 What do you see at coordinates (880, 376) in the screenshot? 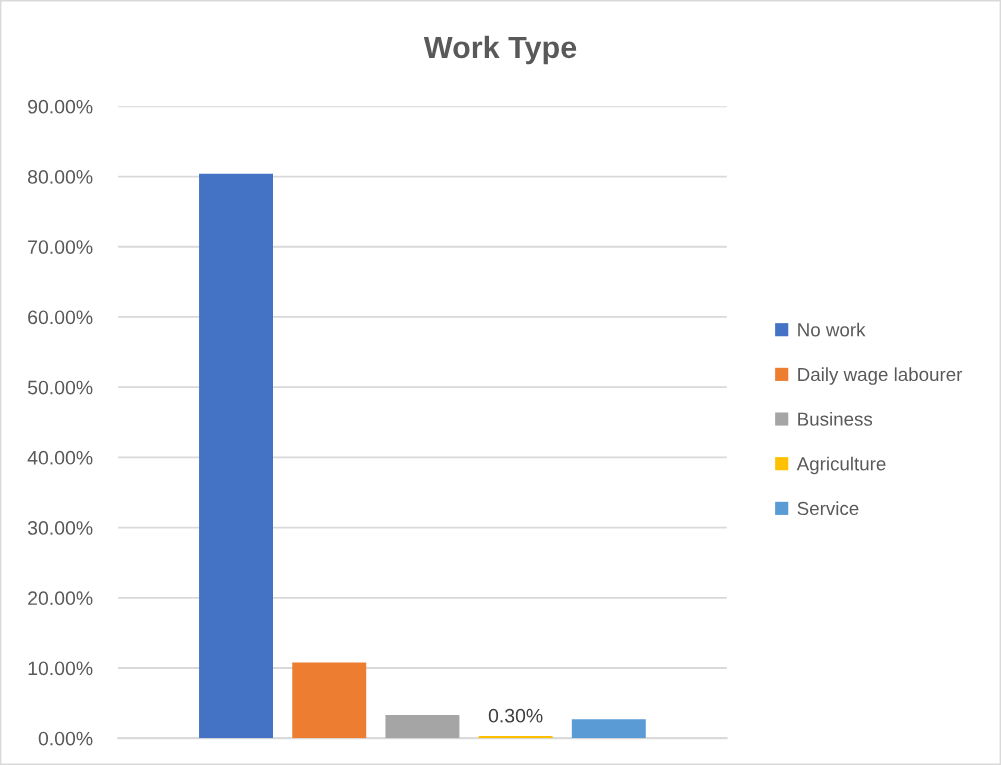
I see `legend-label: Daily wage labourer` at bounding box center [880, 376].